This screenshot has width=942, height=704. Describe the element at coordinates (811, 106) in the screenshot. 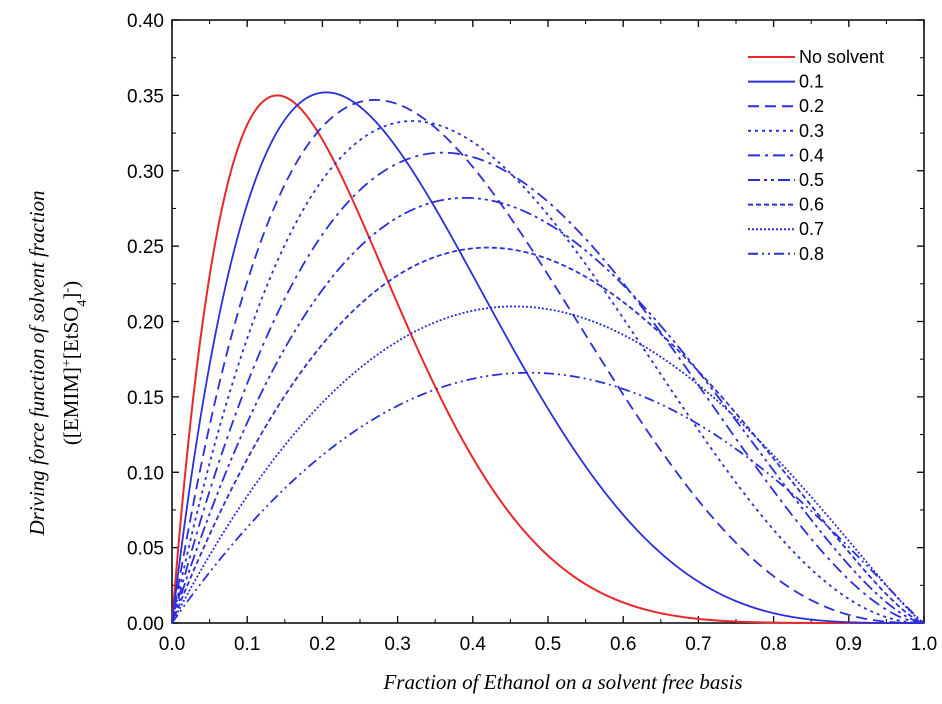

I see `legend-label: 0.2` at that location.